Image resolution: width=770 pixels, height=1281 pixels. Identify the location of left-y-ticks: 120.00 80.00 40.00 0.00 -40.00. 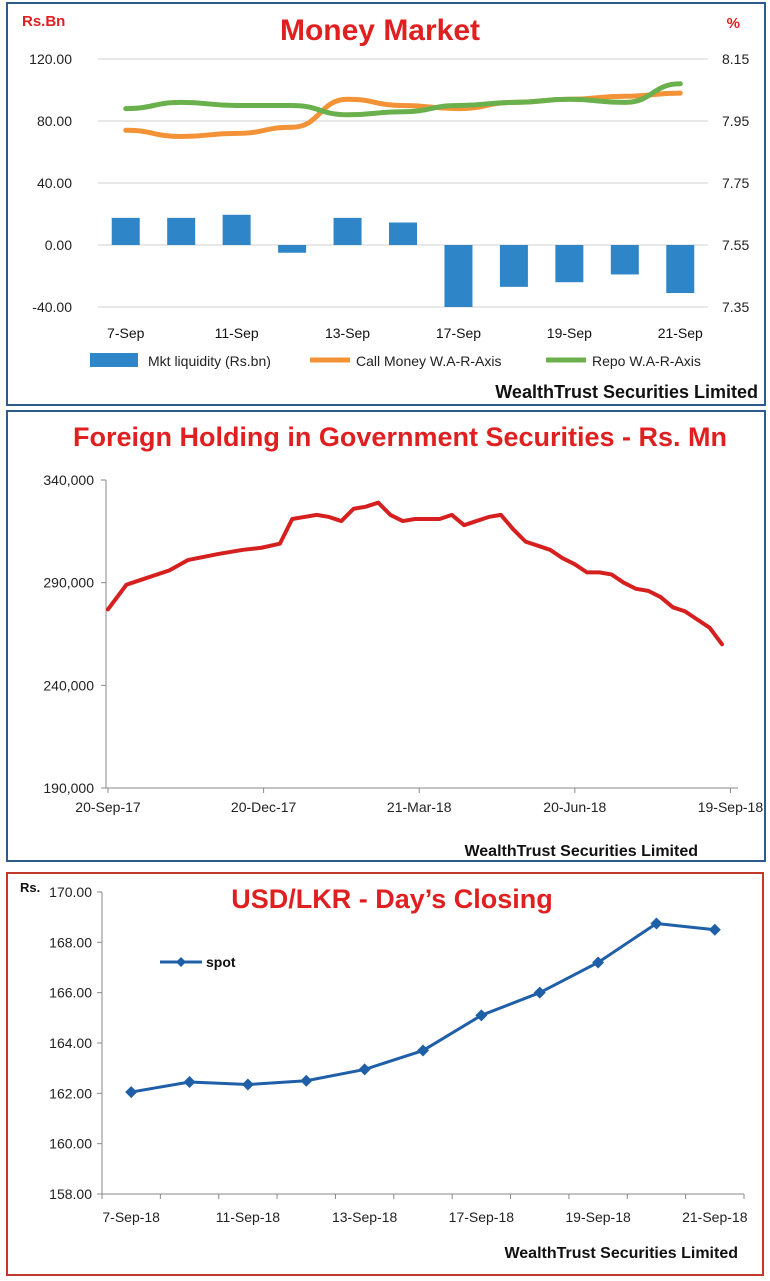
(50, 183).